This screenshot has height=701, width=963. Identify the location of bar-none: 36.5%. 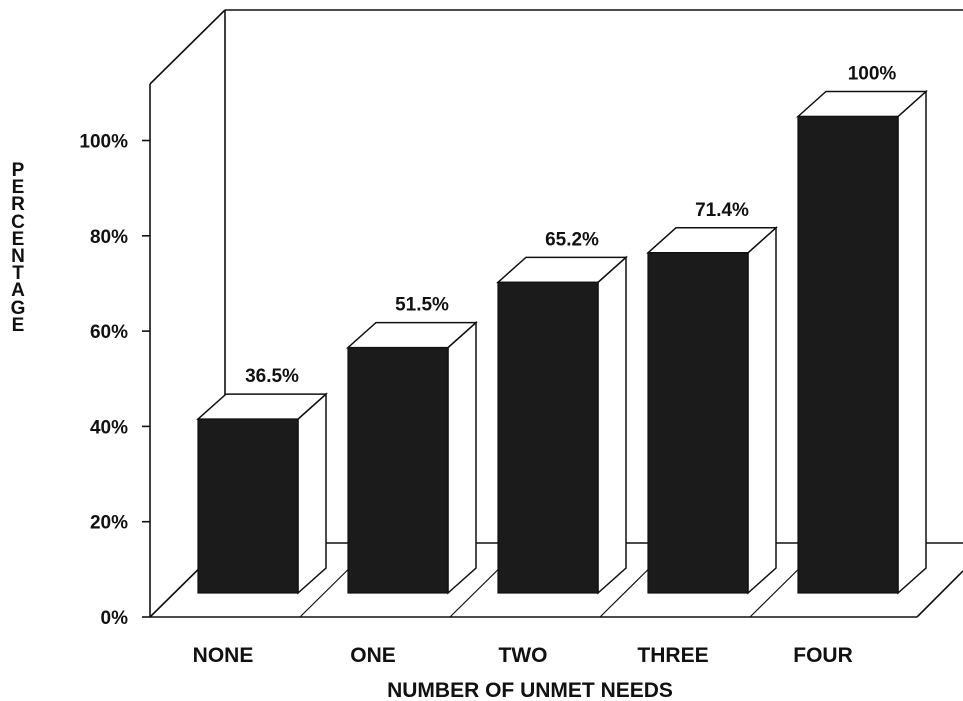
(262, 480).